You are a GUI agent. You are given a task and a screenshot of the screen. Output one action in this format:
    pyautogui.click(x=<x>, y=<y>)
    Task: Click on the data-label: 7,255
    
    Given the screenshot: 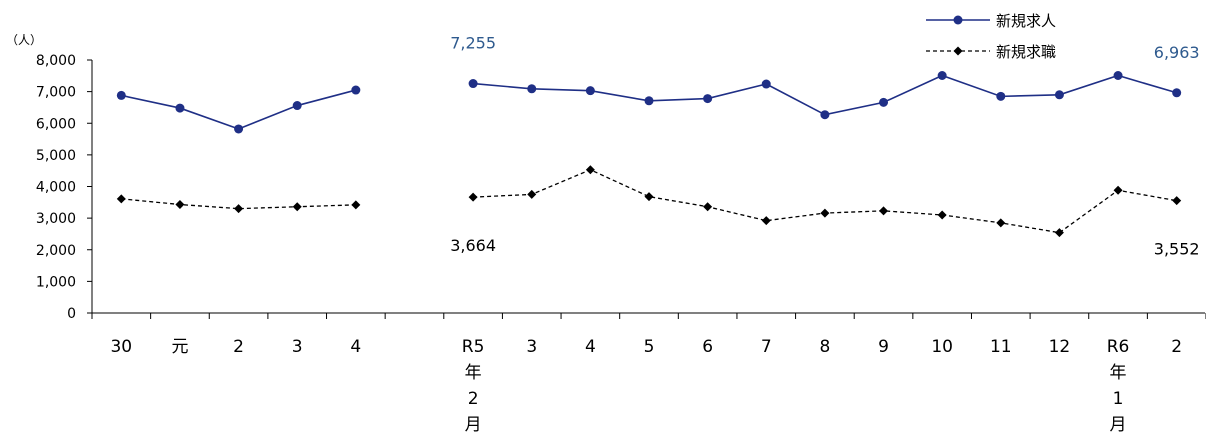 What is the action you would take?
    pyautogui.click(x=473, y=43)
    